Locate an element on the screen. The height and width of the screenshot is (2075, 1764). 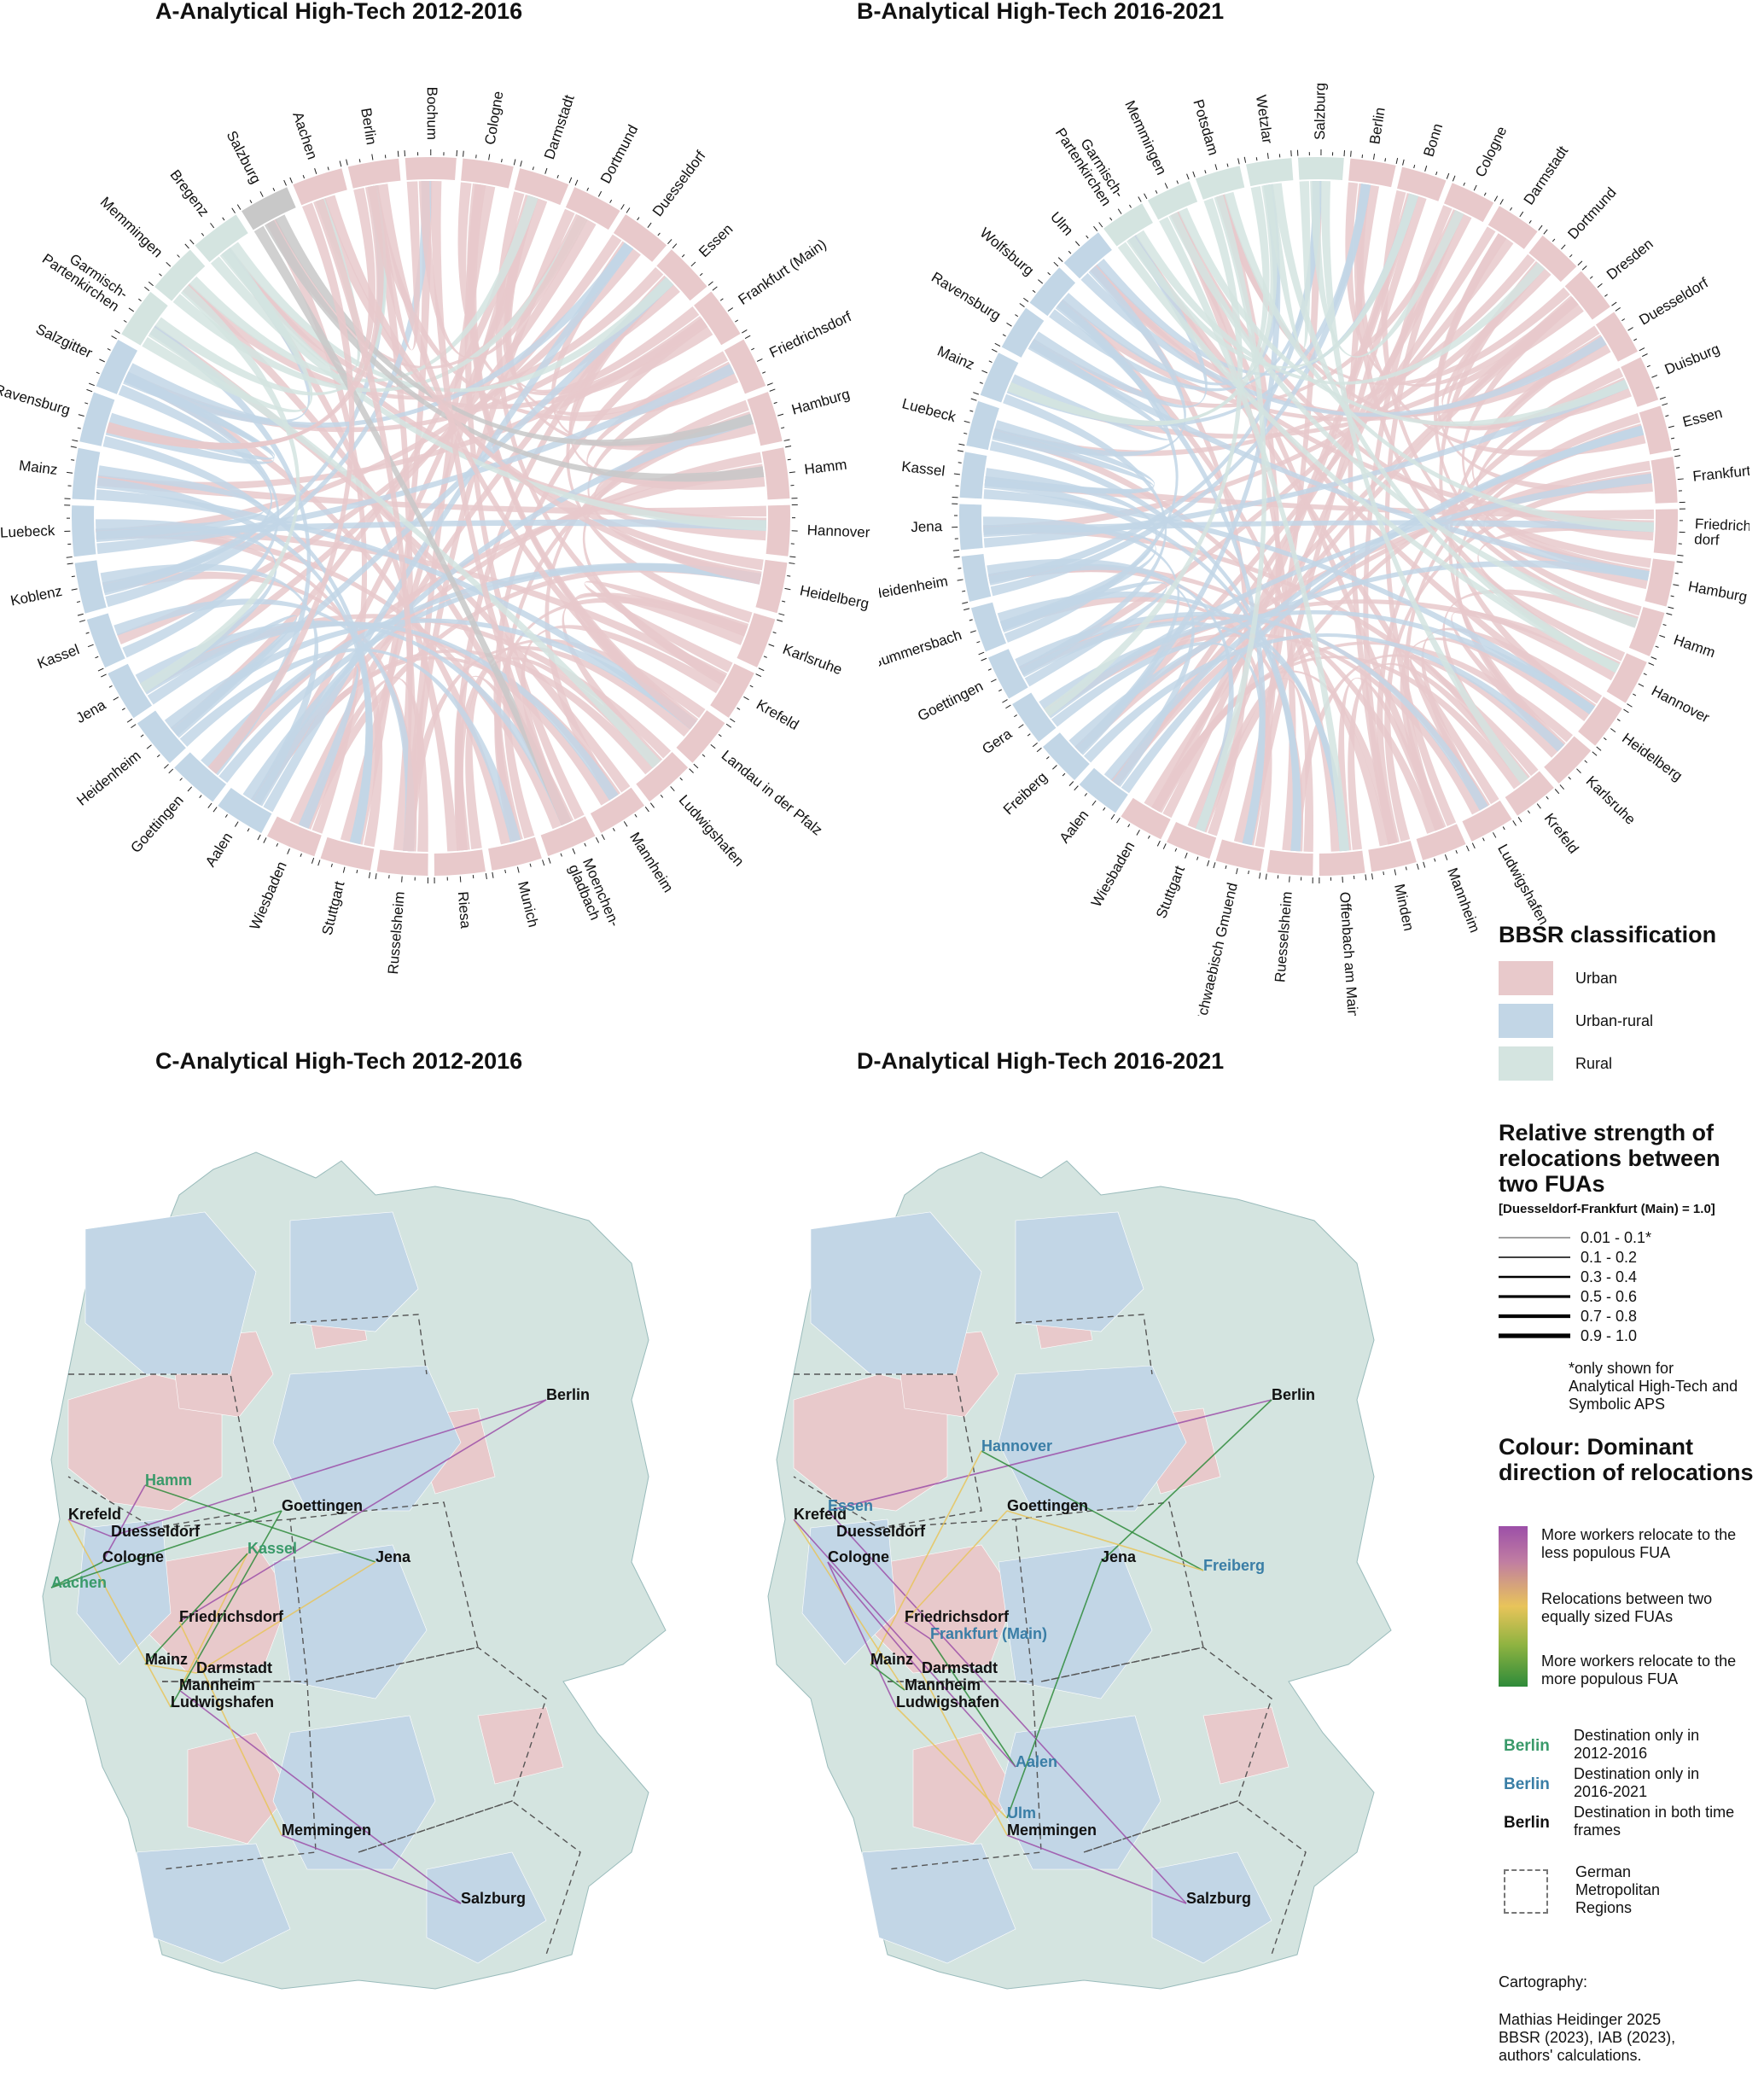
map-d-city-17: Memmingen is located at coordinates (1052, 1830).